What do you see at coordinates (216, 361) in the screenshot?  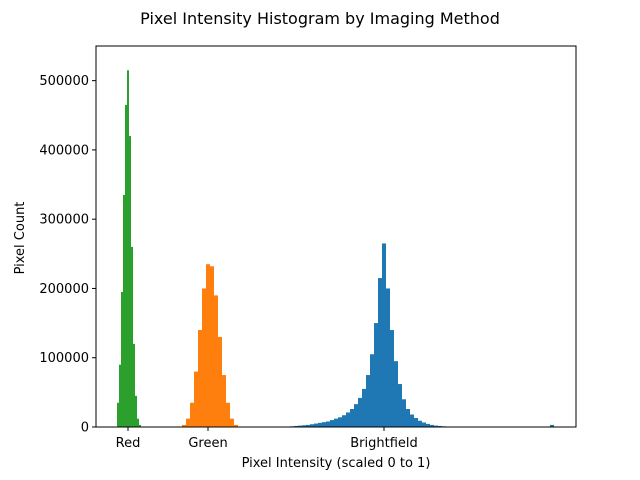 I see `bar-s1-b8` at bounding box center [216, 361].